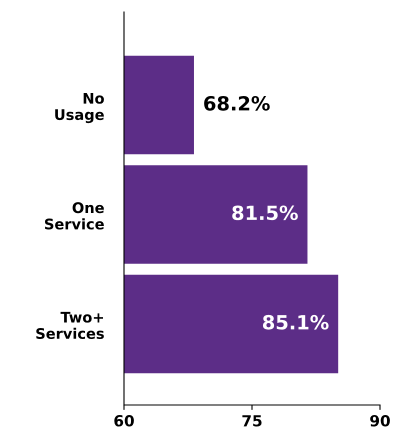  Describe the element at coordinates (265, 212) in the screenshot. I see `data-label: 81.5%` at that location.